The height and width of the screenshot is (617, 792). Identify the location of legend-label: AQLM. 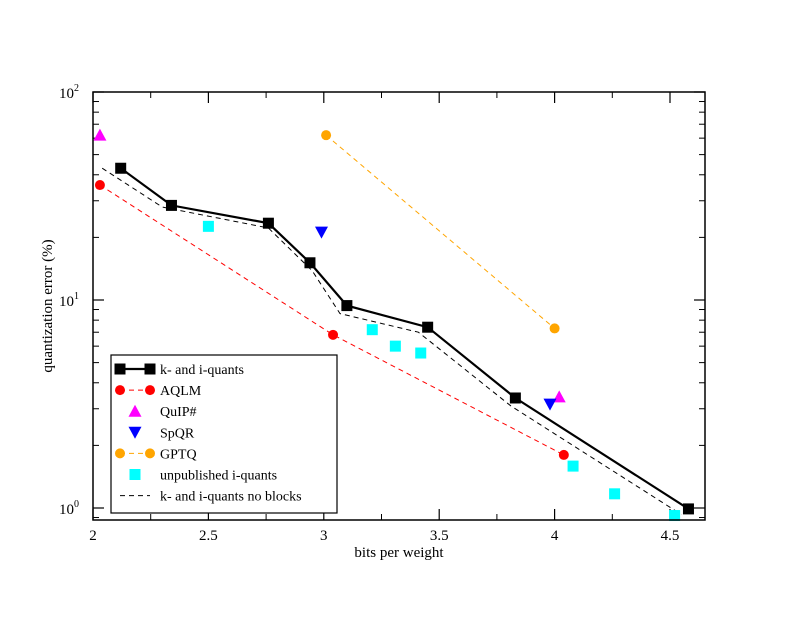
(181, 391).